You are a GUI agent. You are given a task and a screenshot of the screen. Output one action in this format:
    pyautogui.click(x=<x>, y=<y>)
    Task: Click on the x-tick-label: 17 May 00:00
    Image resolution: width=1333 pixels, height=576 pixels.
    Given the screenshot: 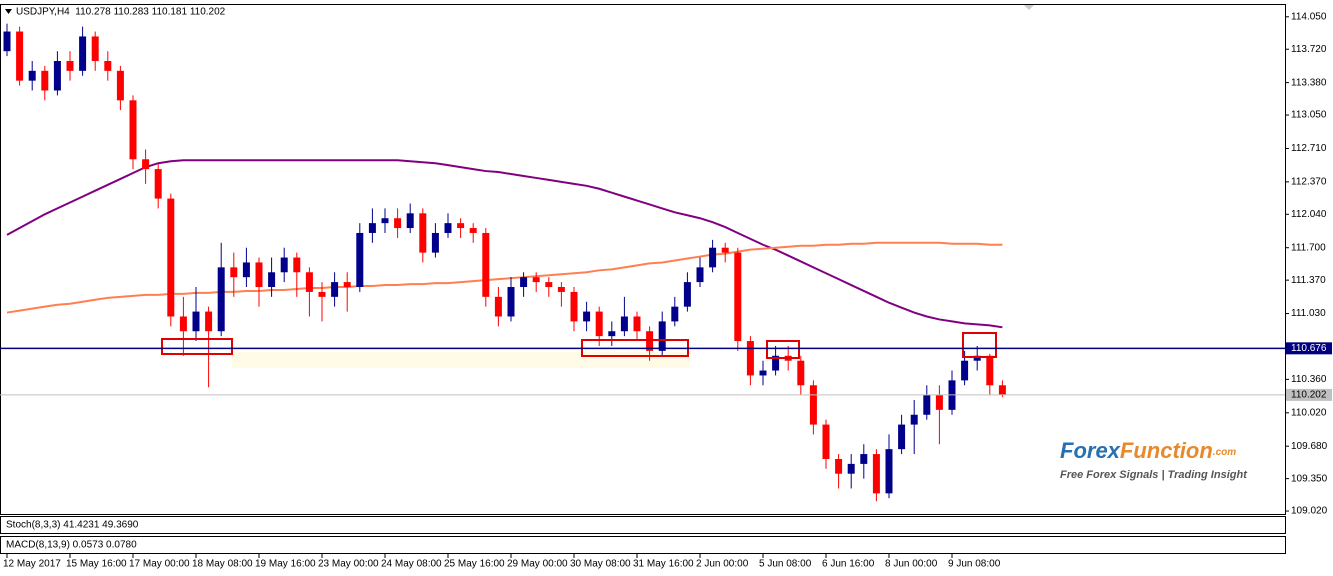 What is the action you would take?
    pyautogui.click(x=159, y=564)
    